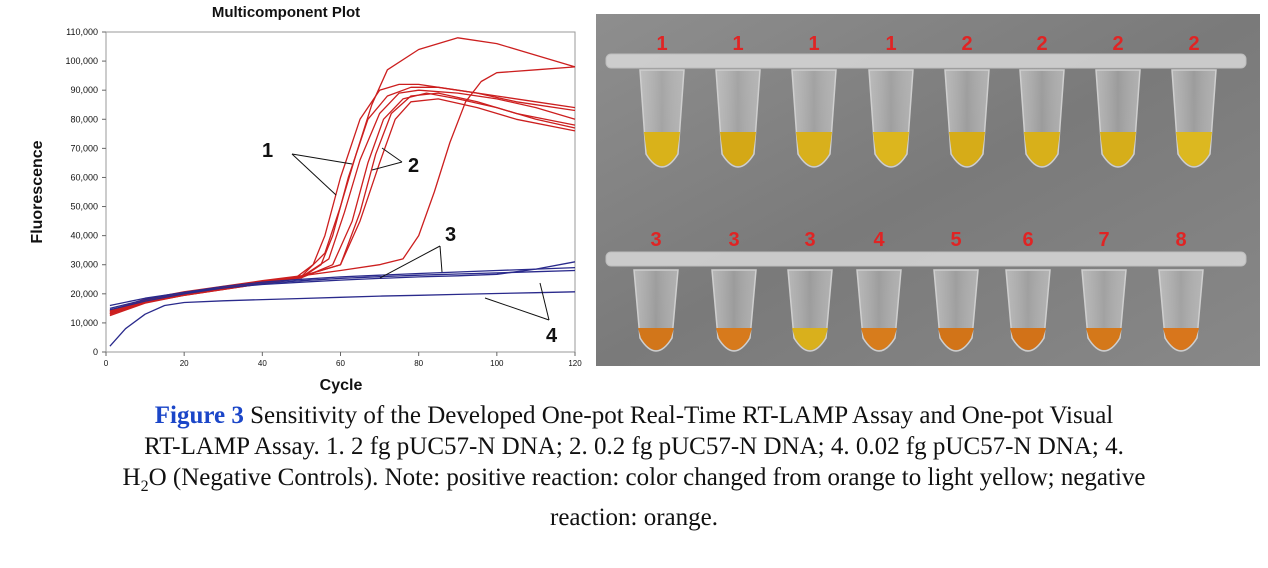 This screenshot has width=1268, height=568. Describe the element at coordinates (417, 251) in the screenshot. I see `annotation-3: 3` at that location.